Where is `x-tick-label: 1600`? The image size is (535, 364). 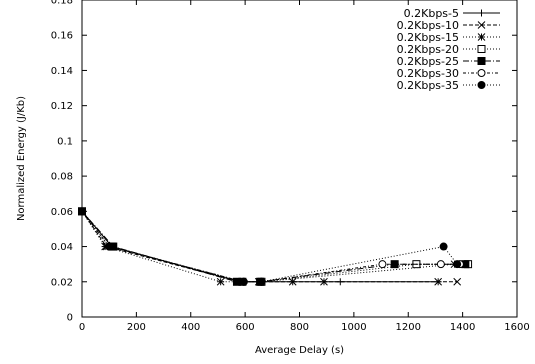
x-tick-label: 1600 is located at coordinates (516, 327).